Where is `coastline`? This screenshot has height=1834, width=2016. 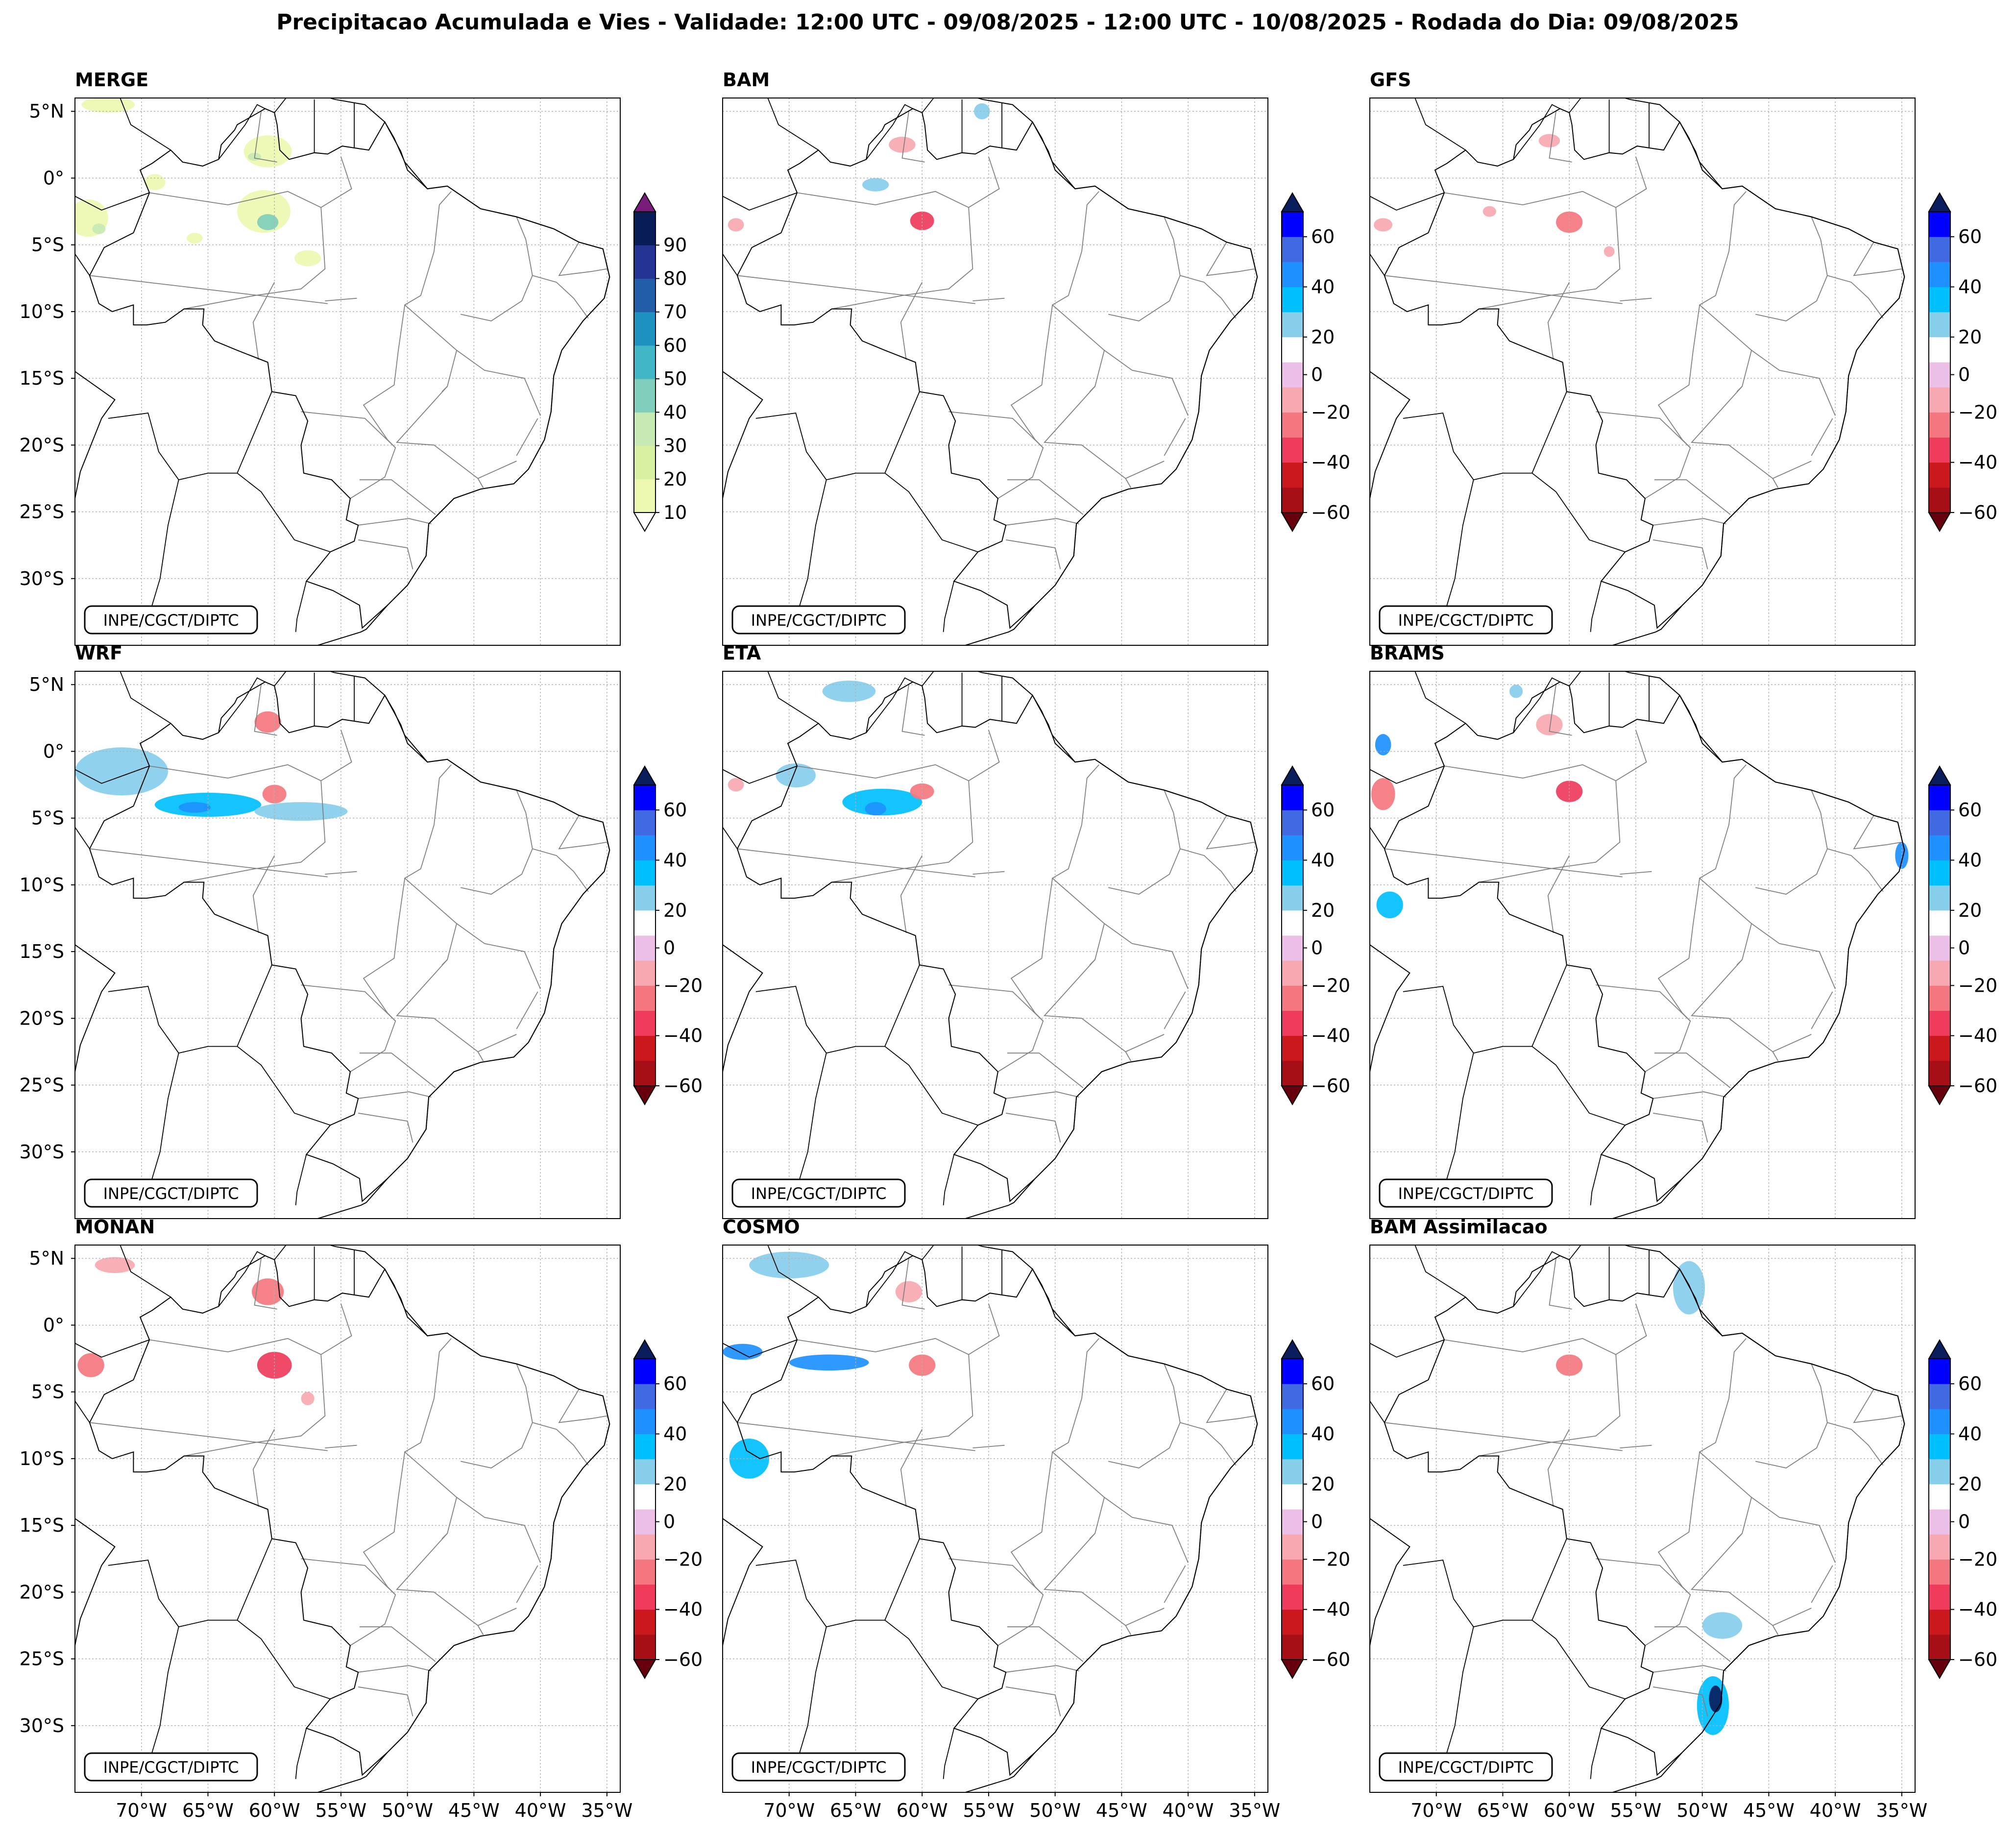 coastline is located at coordinates (1637, 1519).